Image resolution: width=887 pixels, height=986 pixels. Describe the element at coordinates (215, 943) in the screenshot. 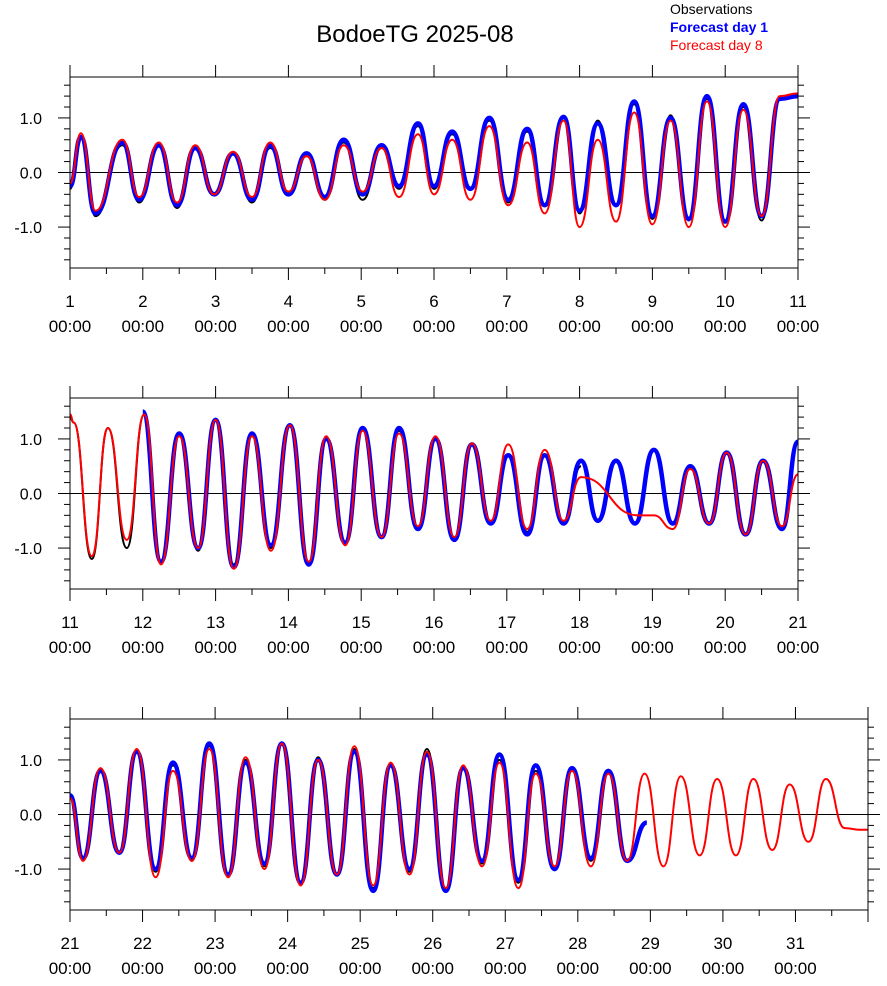

I see `xtick-label-day: 23` at that location.